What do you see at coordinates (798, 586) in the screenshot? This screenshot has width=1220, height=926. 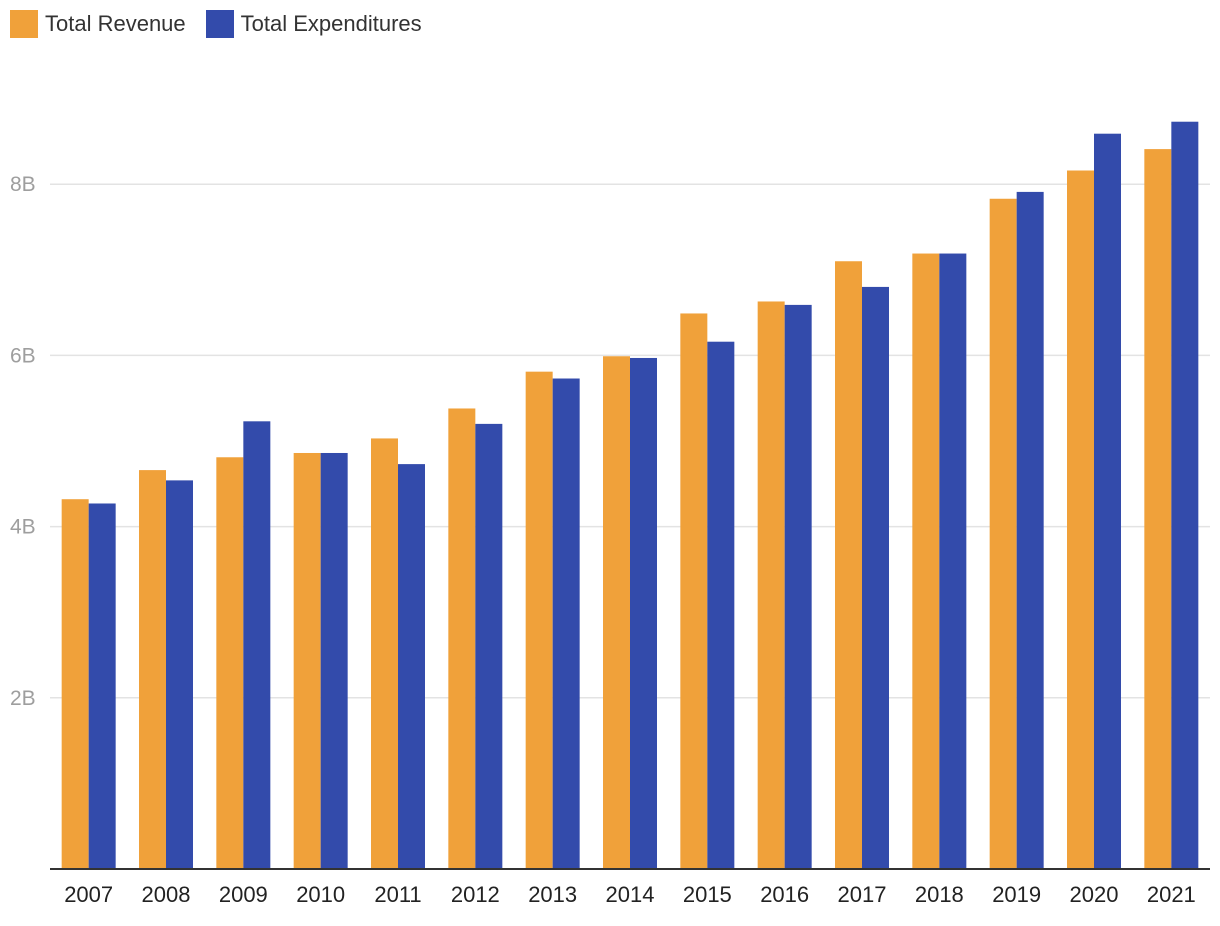 I see `bar-expenditures-2016: Total Expenditures 2016: 6.59B` at bounding box center [798, 586].